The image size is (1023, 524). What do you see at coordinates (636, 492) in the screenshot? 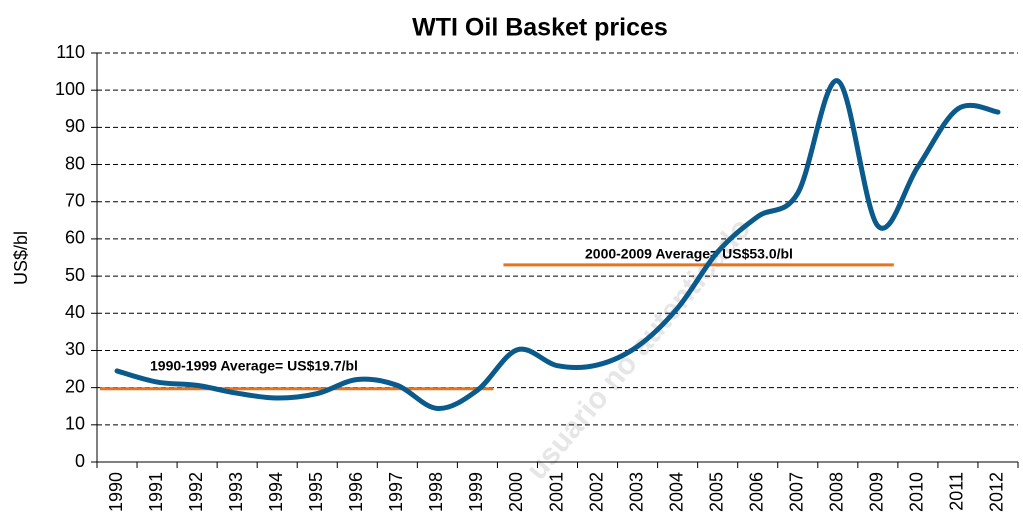
I see `x-tick-label: 2003` at bounding box center [636, 492].